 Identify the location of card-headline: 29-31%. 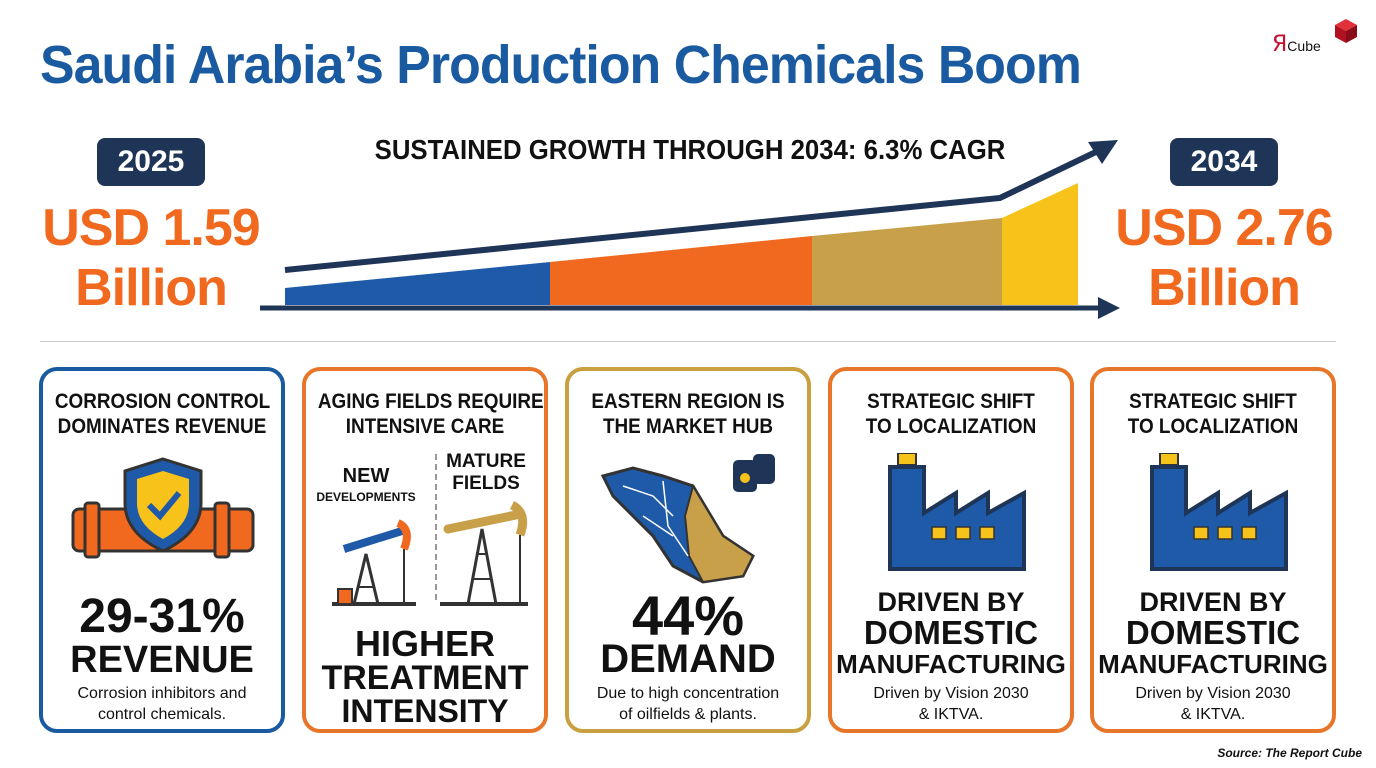
(162, 616).